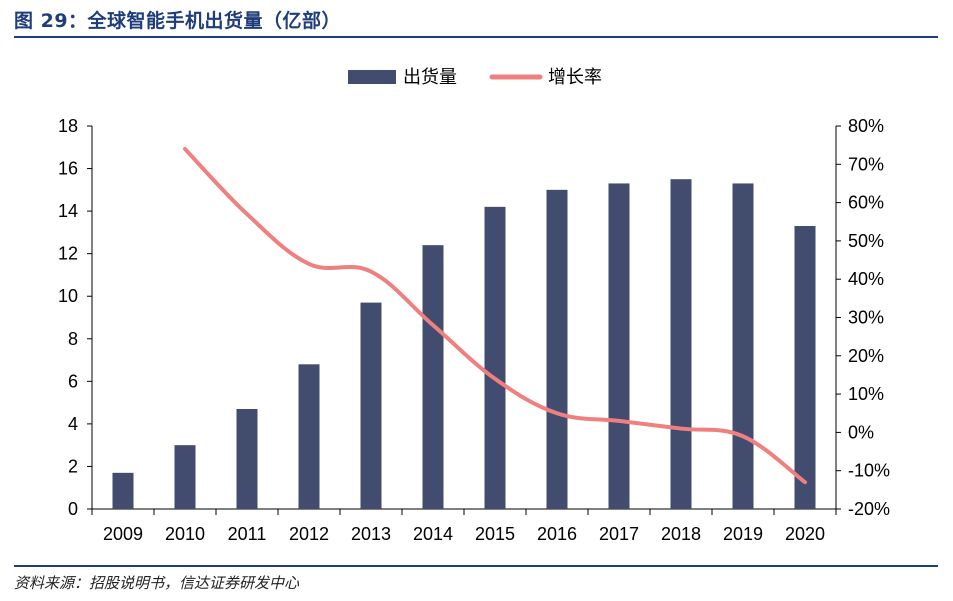 This screenshot has width=953, height=601. Describe the element at coordinates (123, 534) in the screenshot. I see `x-axis-tick-label: 2009` at that location.